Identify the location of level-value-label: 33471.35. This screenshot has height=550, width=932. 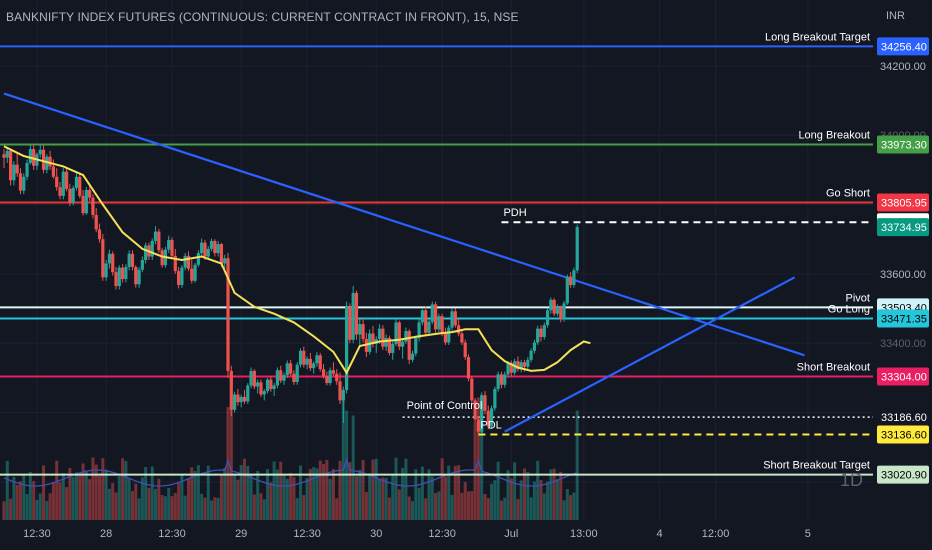
(904, 319).